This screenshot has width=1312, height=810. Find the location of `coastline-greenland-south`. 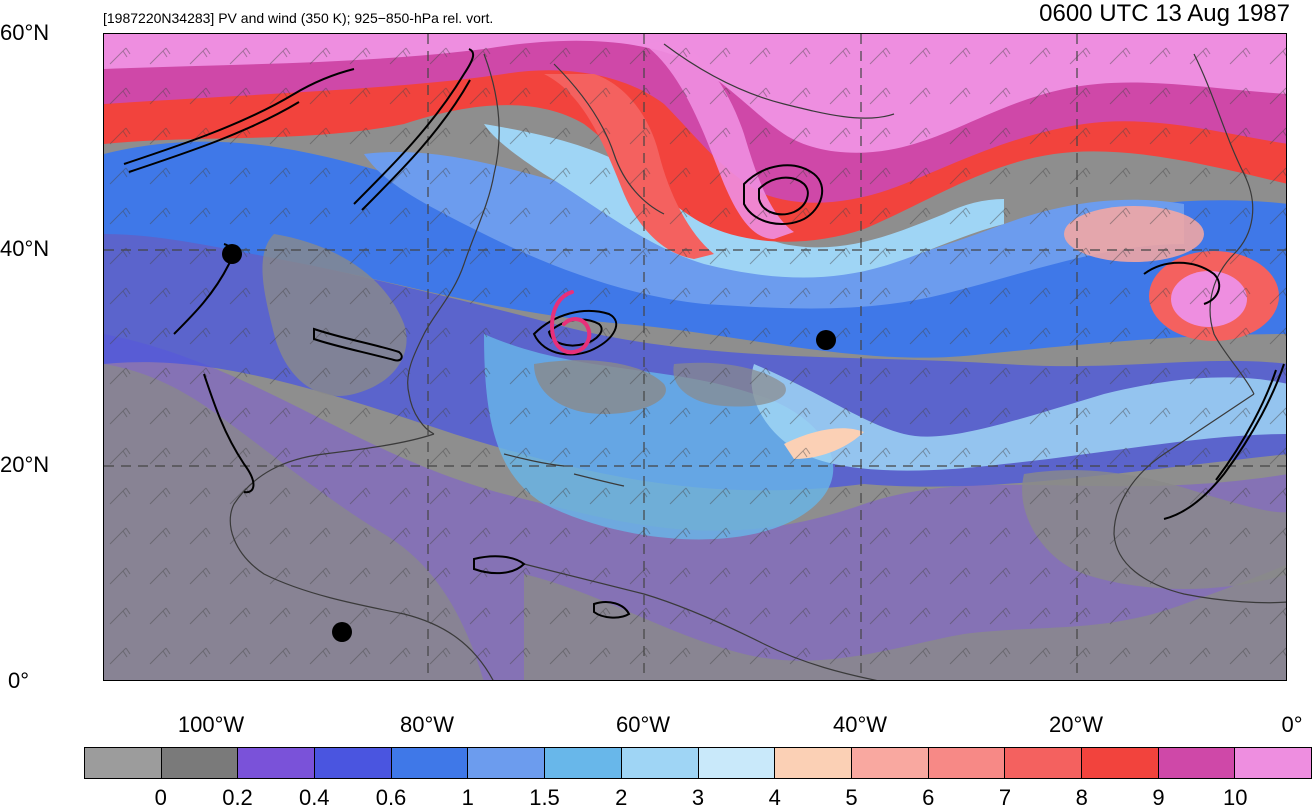

coastline-greenland-south is located at coordinates (779, 81).